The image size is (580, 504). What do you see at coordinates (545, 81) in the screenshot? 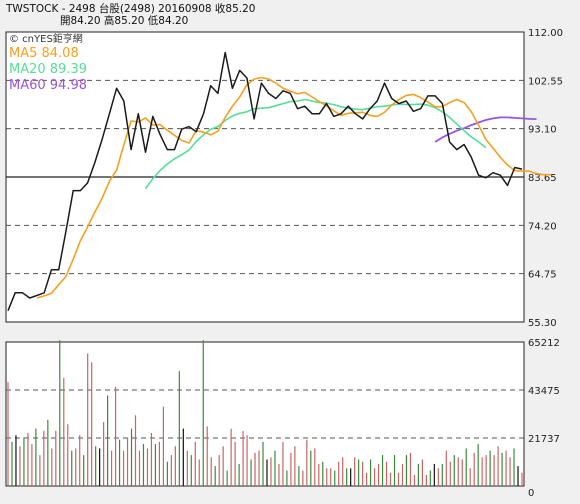
I see `price-tick-label: 102.55` at bounding box center [545, 81].